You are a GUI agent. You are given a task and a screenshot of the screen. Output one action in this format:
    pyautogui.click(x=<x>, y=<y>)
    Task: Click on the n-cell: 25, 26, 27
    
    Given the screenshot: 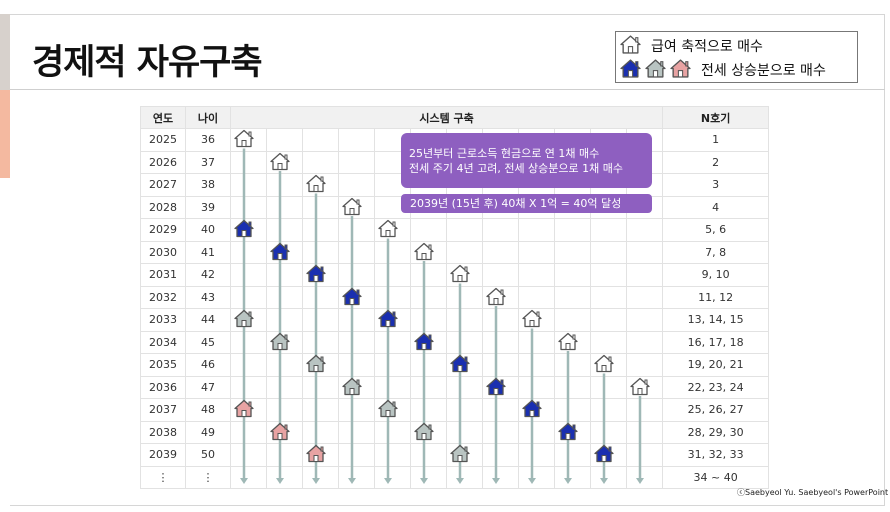 What is the action you would take?
    pyautogui.click(x=716, y=410)
    